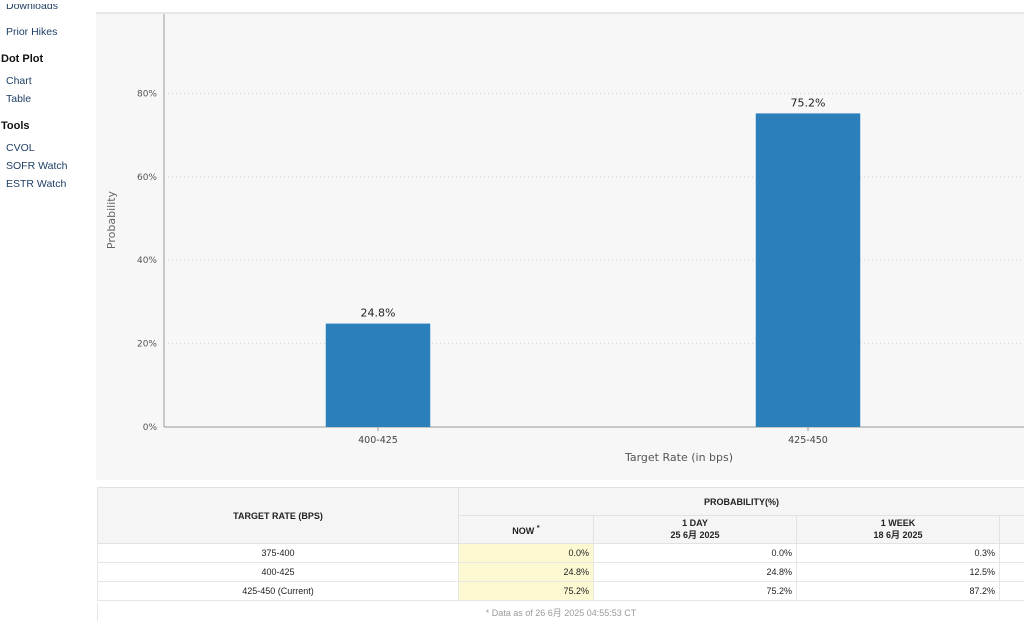 The height and width of the screenshot is (621, 1024). Describe the element at coordinates (526, 572) in the screenshot. I see `now-cell: 24.8%` at that location.